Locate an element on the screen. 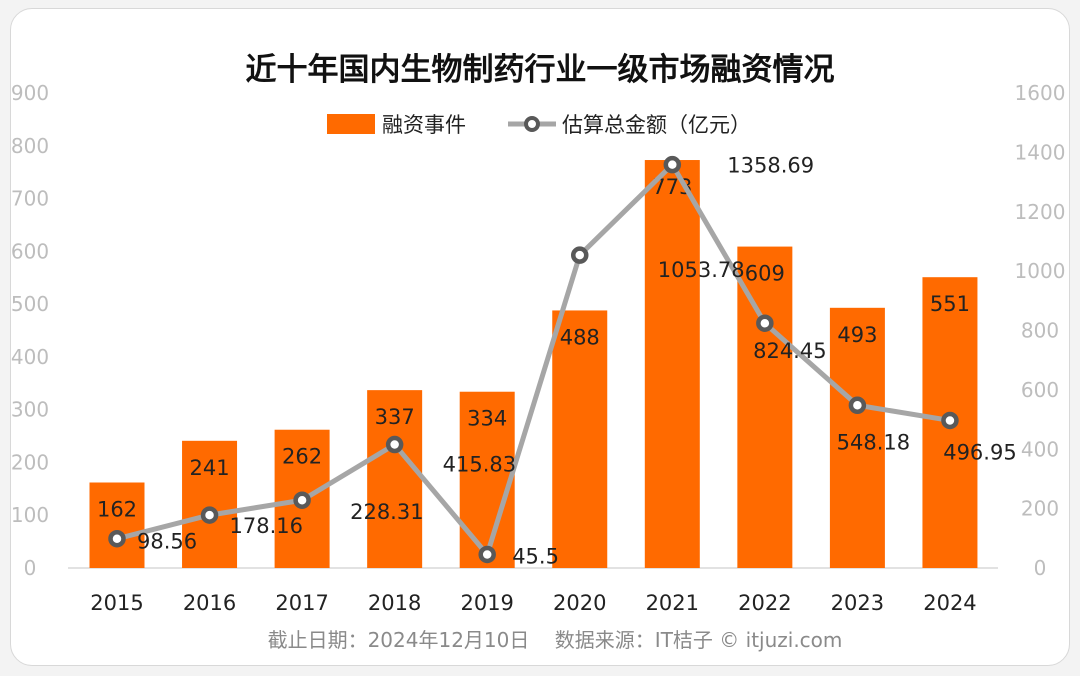 This screenshot has width=1080, height=676. line-label: 415.83 is located at coordinates (479, 465).